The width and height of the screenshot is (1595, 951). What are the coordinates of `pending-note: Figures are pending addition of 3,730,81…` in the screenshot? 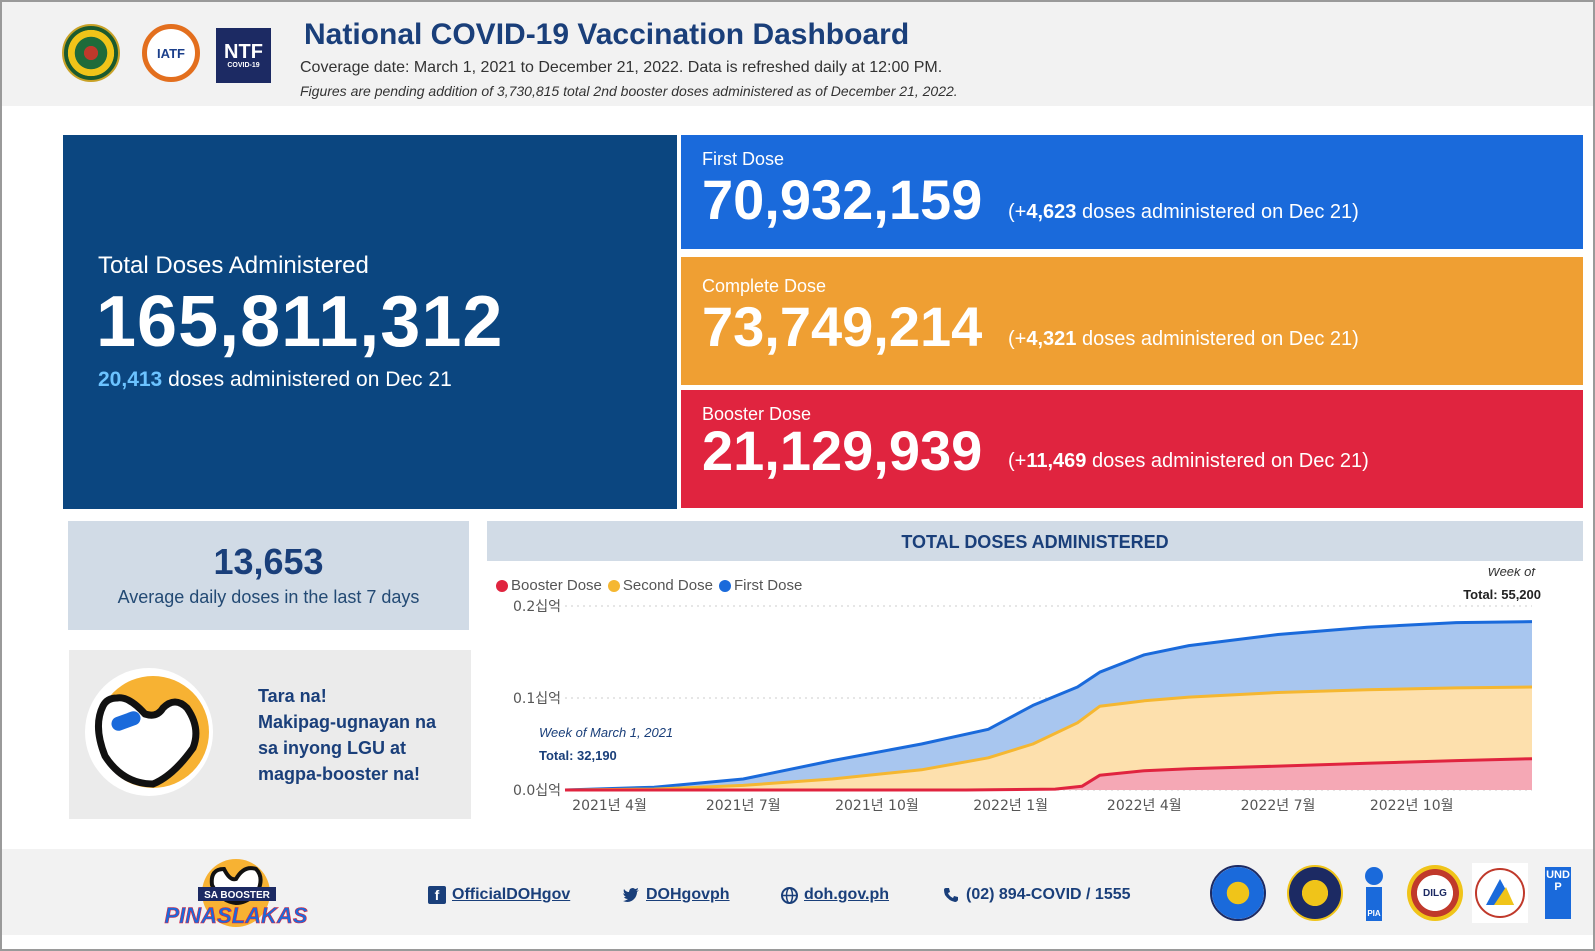 It's located at (629, 91).